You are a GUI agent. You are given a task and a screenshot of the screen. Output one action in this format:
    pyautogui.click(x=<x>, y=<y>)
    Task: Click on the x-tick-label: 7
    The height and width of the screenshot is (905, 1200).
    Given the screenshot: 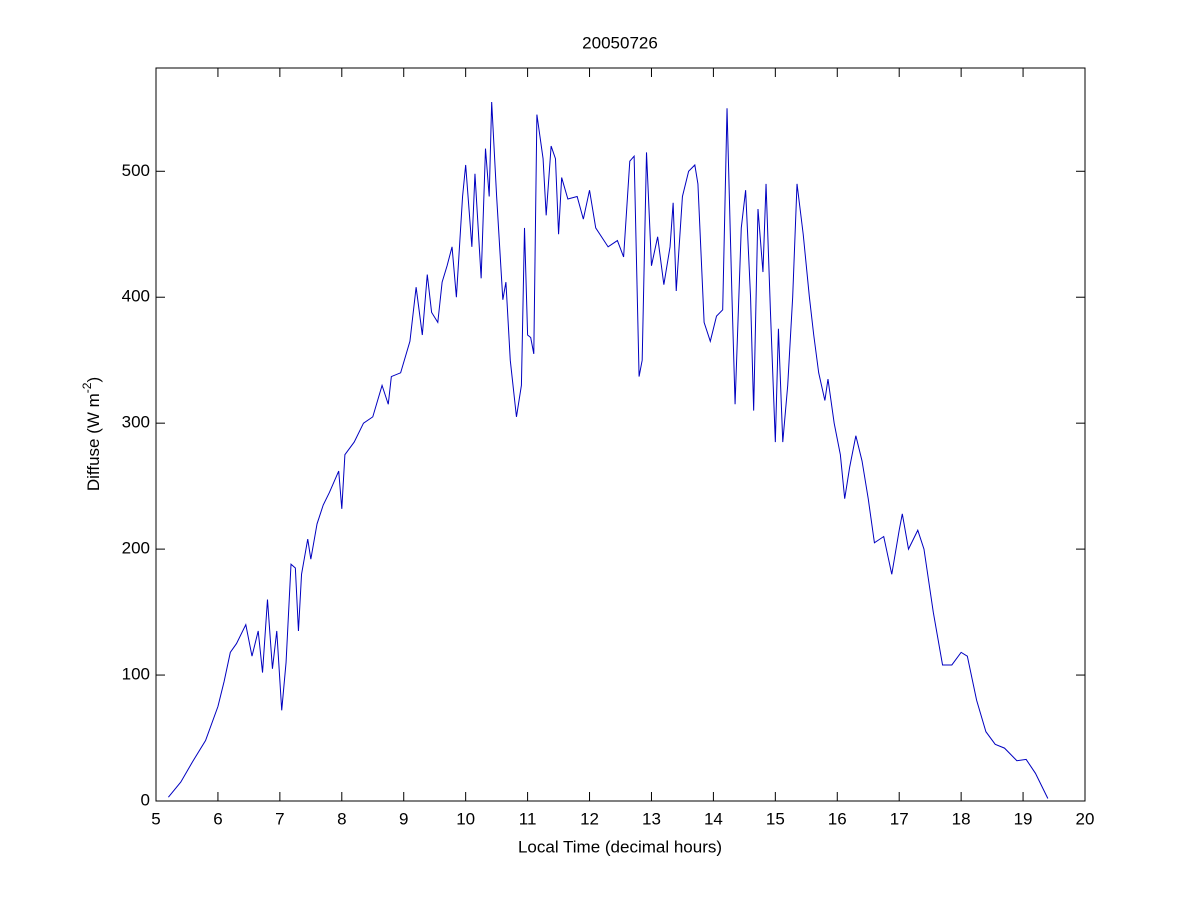 What is the action you would take?
    pyautogui.click(x=279, y=818)
    